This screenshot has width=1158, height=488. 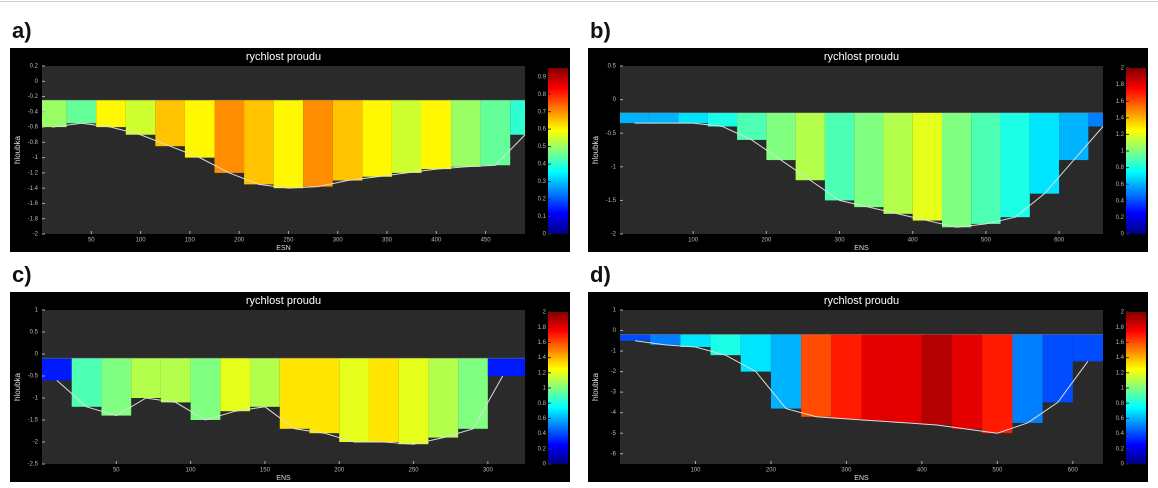 I want to click on x-tick-label: 350, so click(x=387, y=241).